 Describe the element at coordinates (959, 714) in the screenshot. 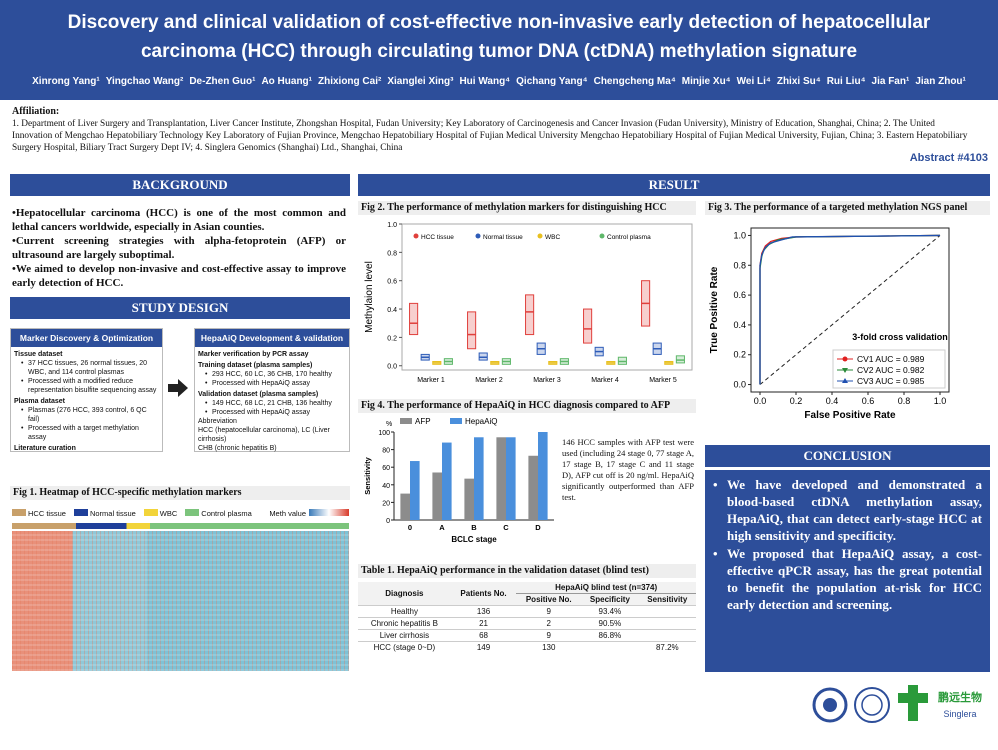

I see `logo-text: Singlera` at that location.